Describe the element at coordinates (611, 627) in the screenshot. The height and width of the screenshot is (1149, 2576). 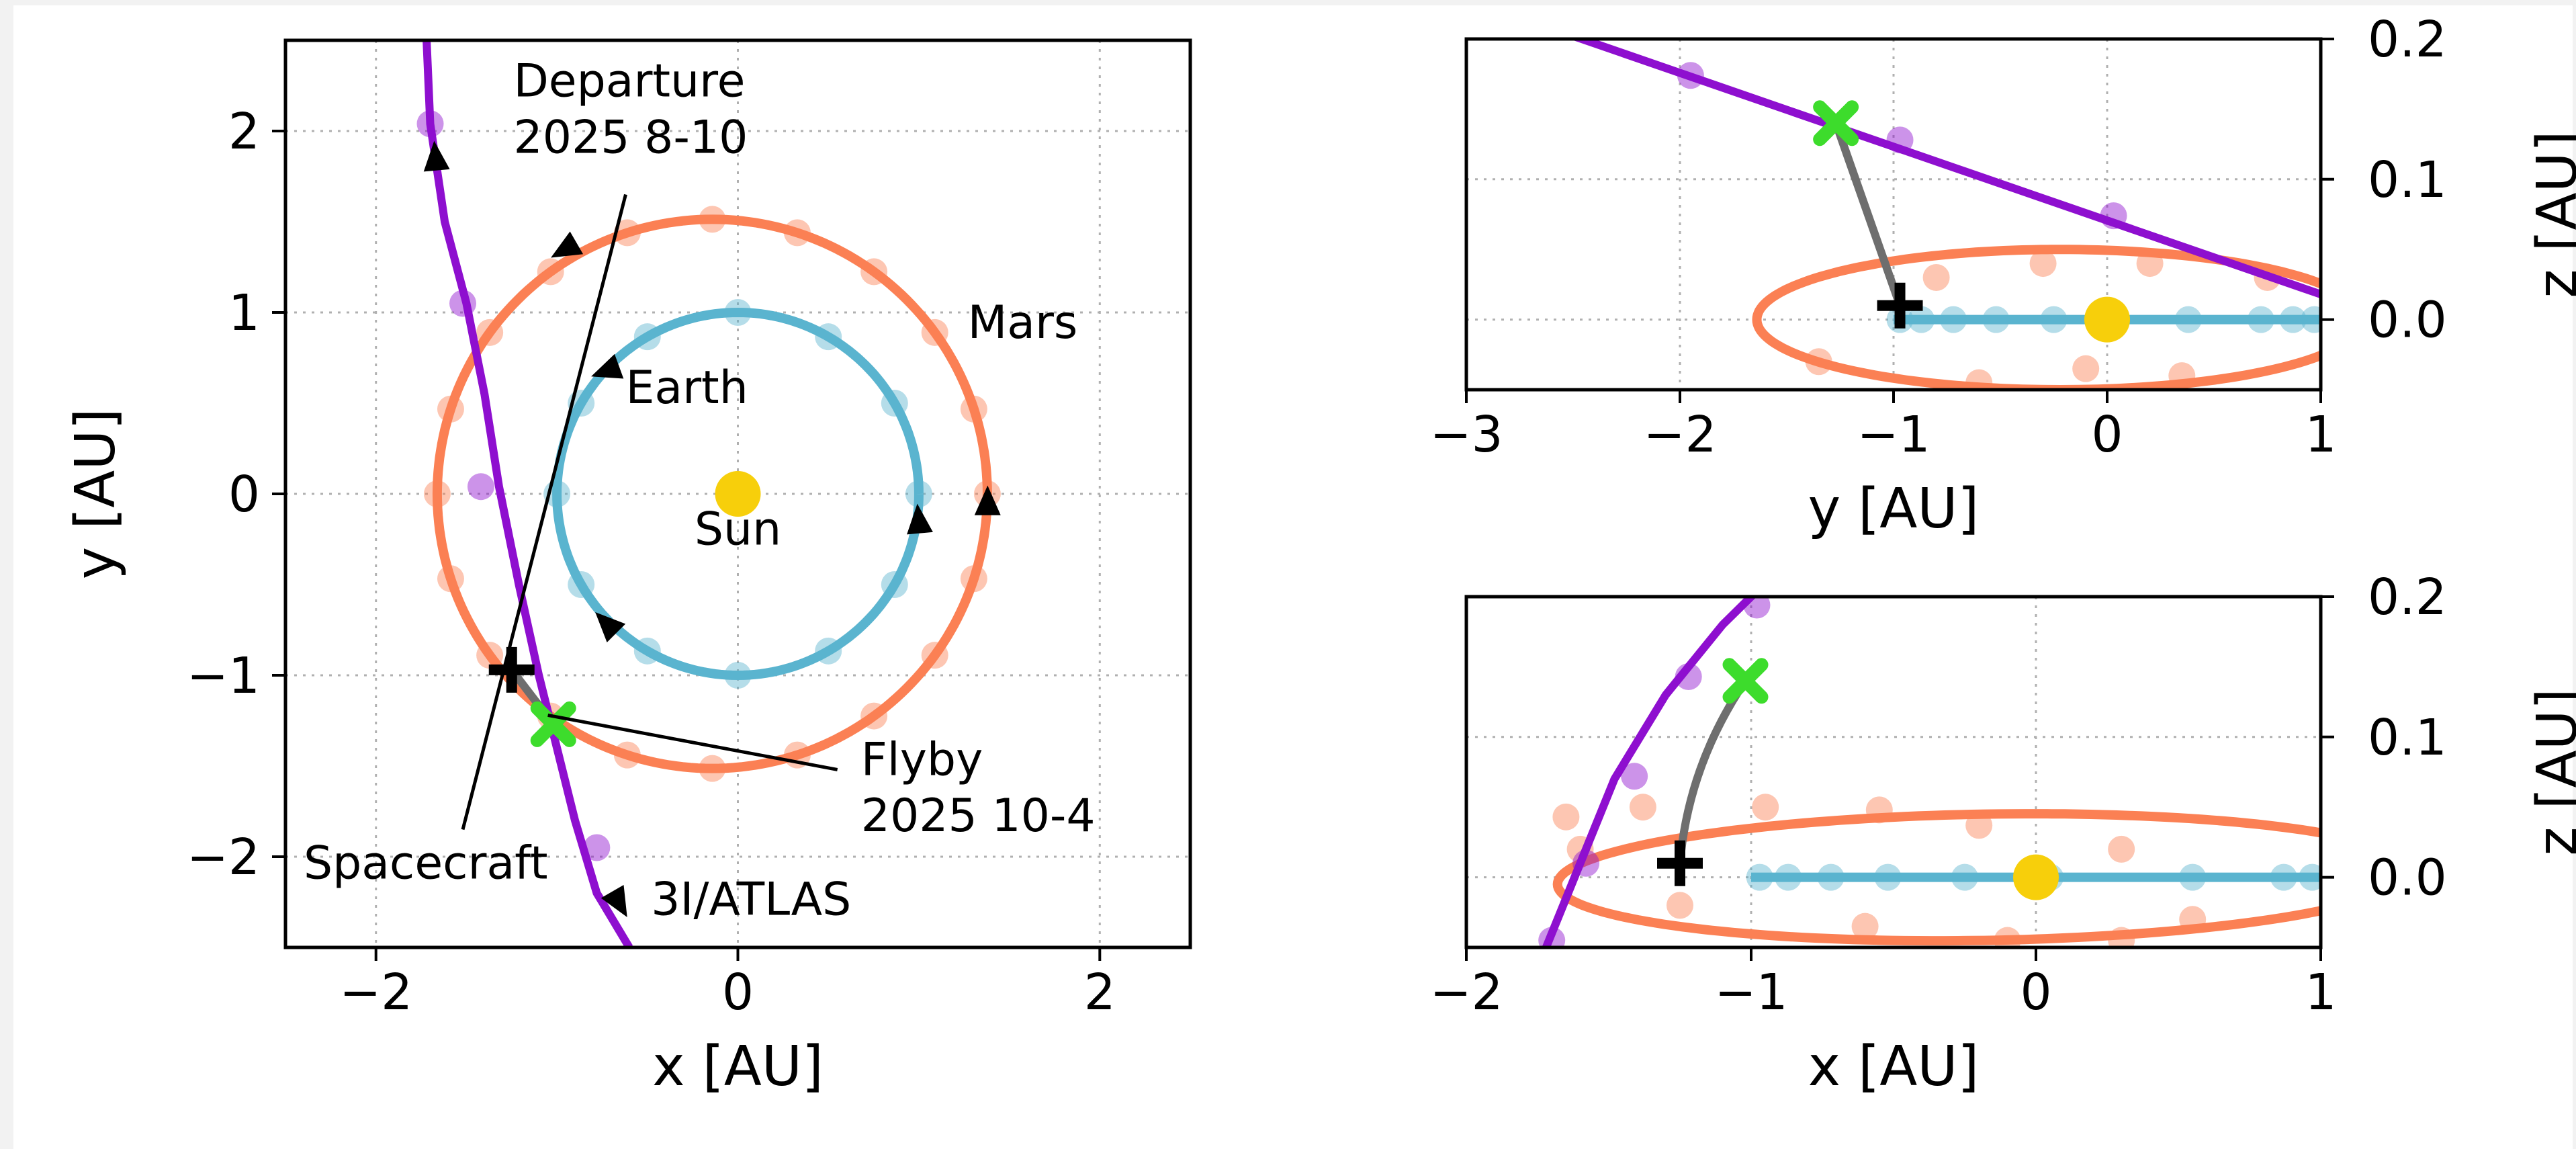
I see `earth-direction-arrow` at that location.